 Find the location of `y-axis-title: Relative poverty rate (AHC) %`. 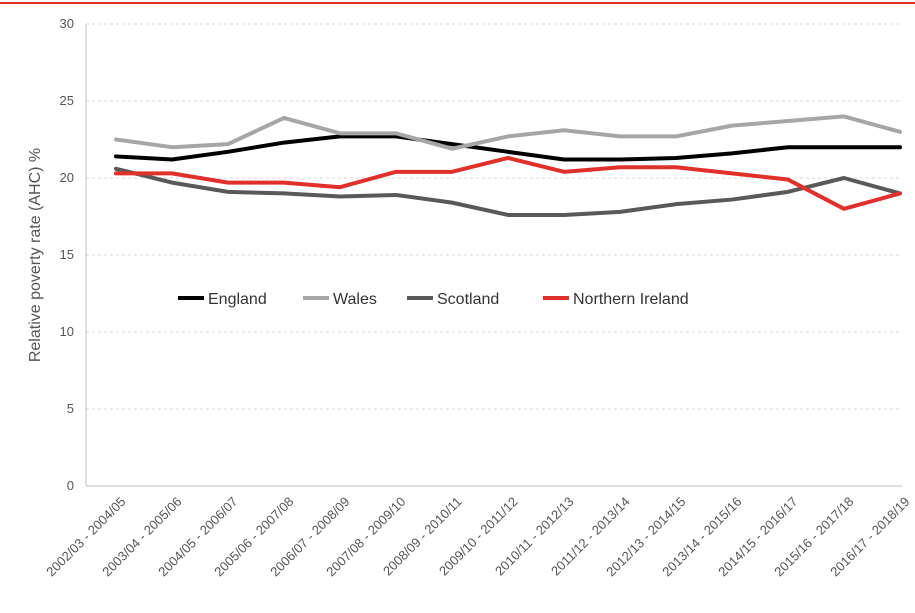

y-axis-title: Relative poverty rate (AHC) % is located at coordinates (35, 255).